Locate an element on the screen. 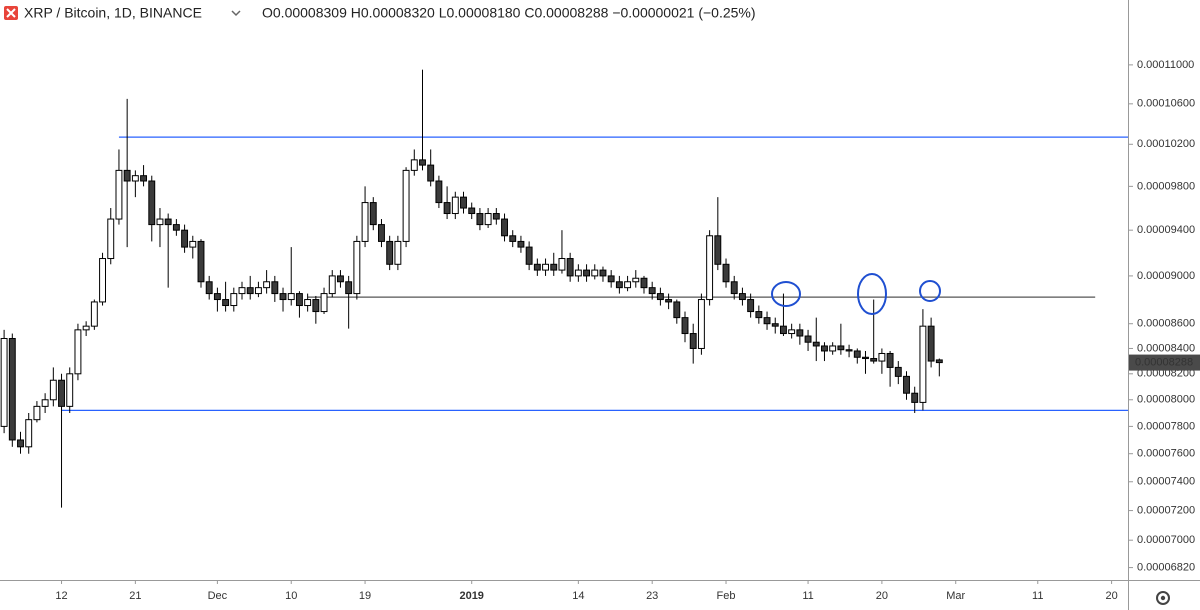 The height and width of the screenshot is (610, 1200). x-tick-label: 21 is located at coordinates (135, 596).